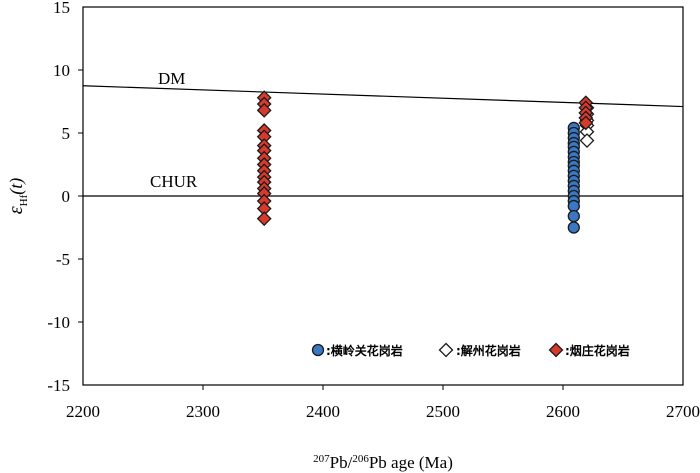 This screenshot has width=700, height=473. I want to click on y-axis-label-hf: Hf, so click(24, 200).